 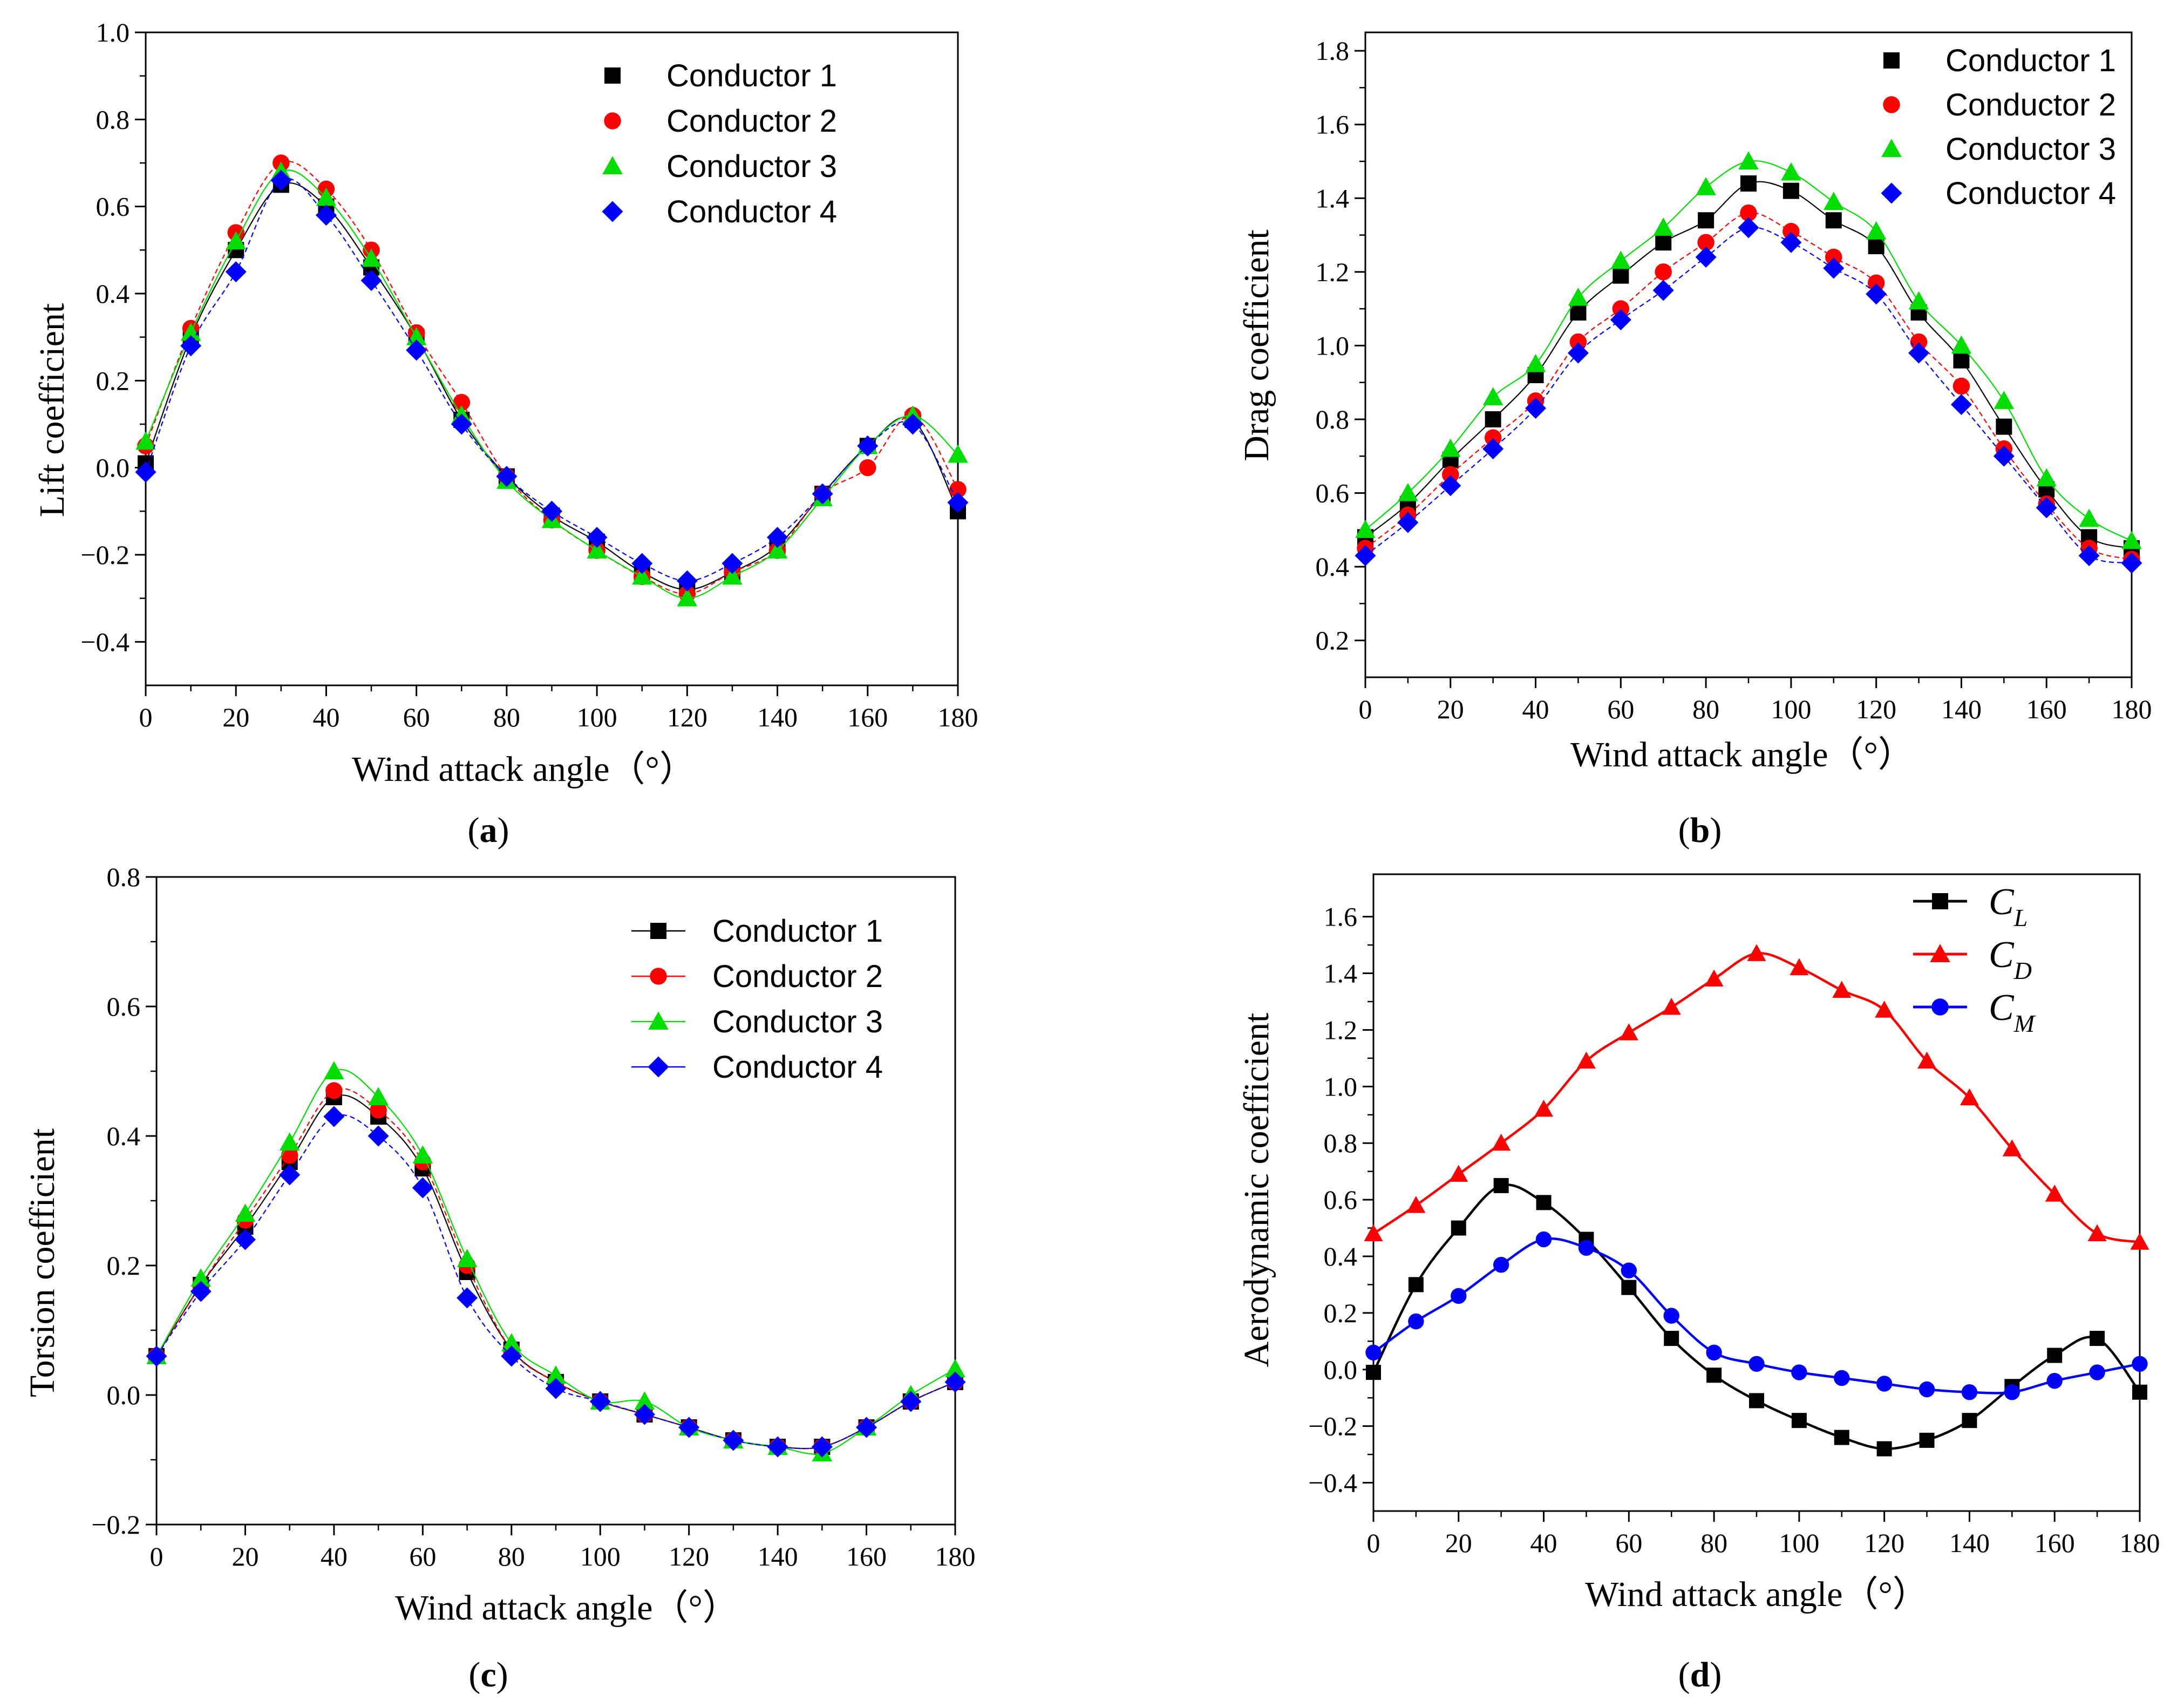 I want to click on panel-label-d: (d), so click(x=1700, y=1675).